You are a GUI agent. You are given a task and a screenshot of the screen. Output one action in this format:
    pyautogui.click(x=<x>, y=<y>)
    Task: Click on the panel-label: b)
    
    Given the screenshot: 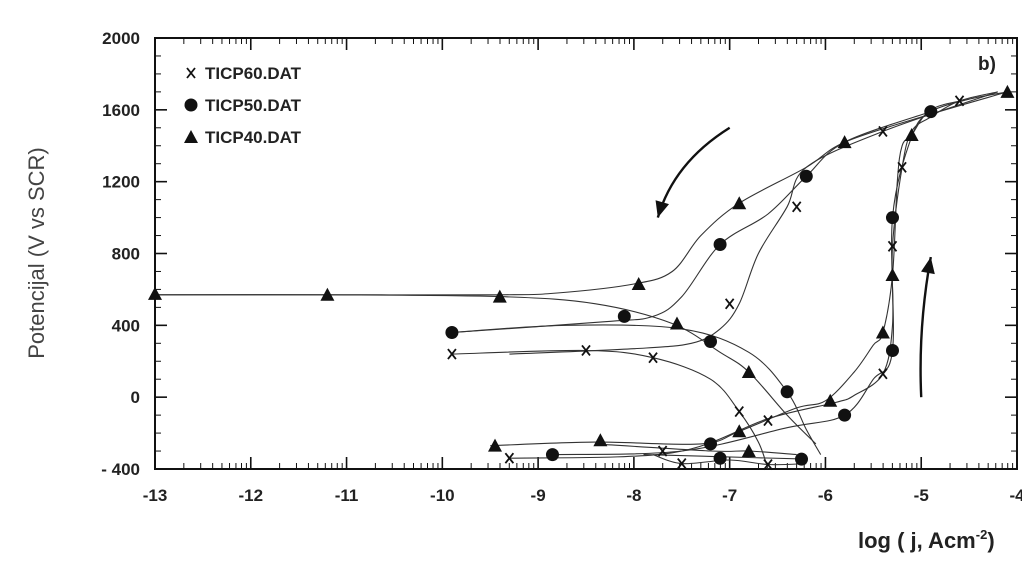 What is the action you would take?
    pyautogui.click(x=987, y=64)
    